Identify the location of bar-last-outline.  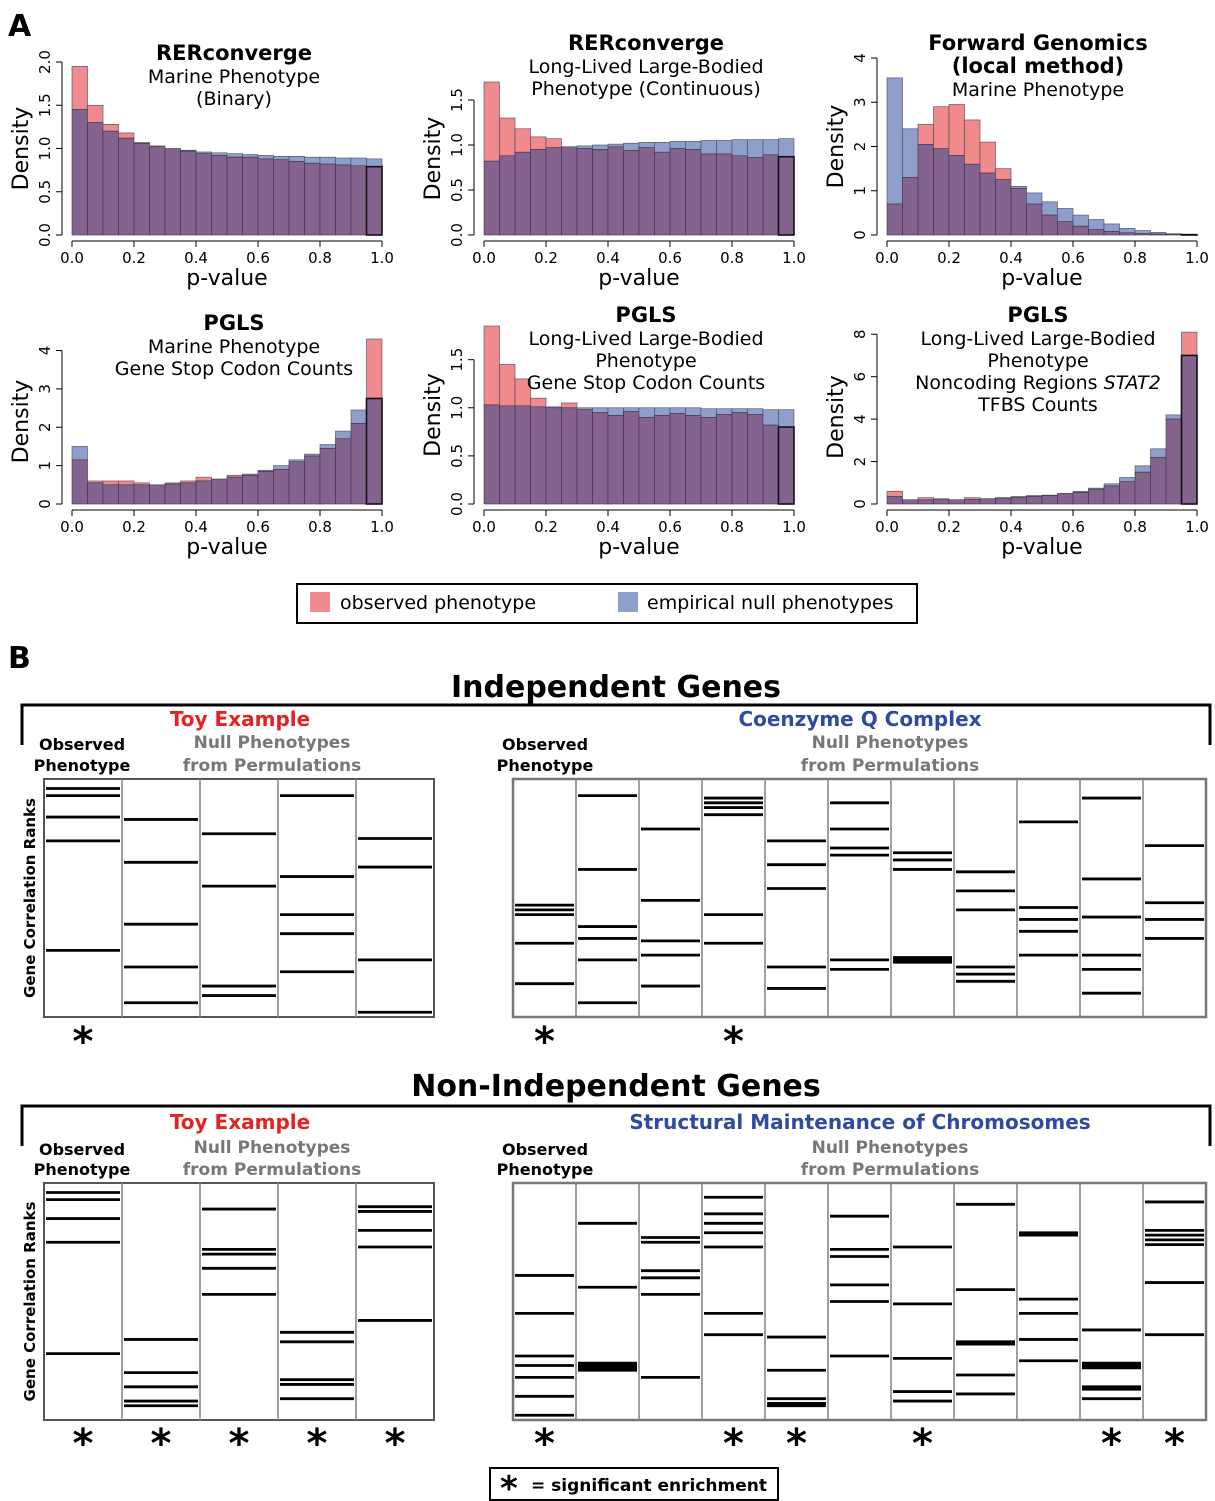
(374, 451).